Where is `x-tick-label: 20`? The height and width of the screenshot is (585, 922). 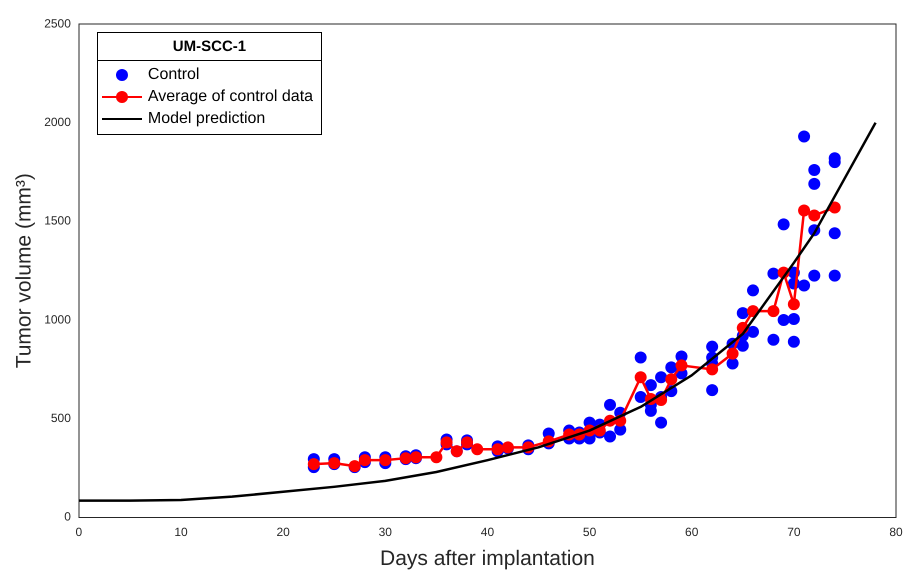
x-tick-label: 20 is located at coordinates (283, 531).